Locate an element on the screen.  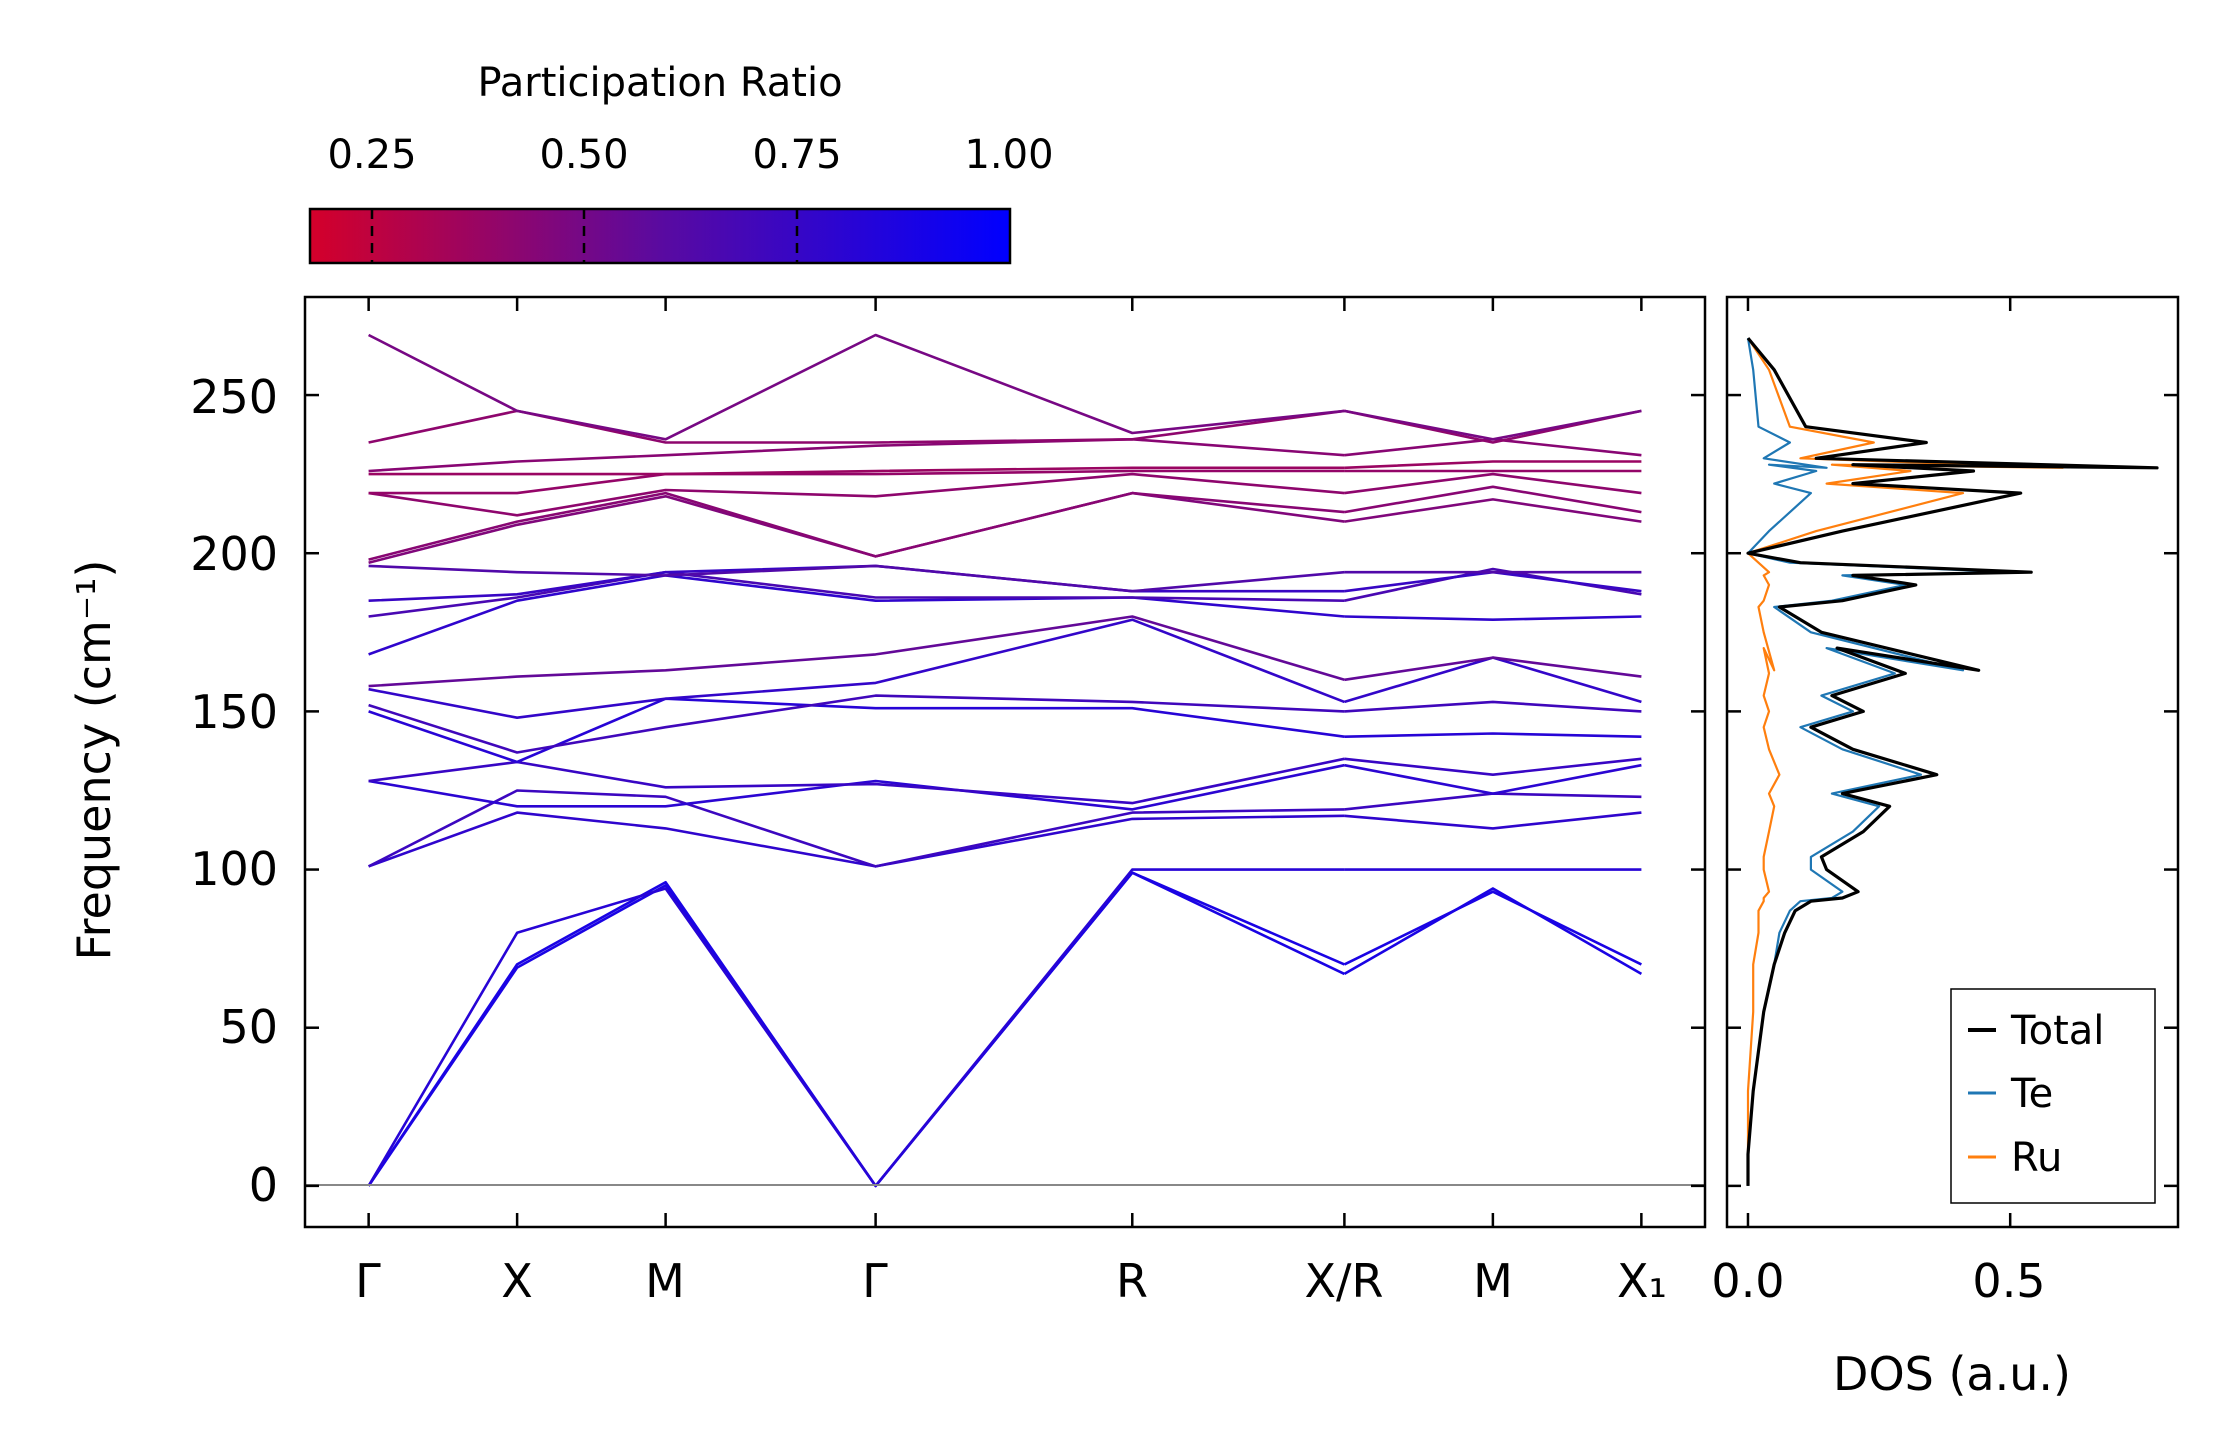
dos-legend: Total Te Ru is located at coordinates (2053, 1096).